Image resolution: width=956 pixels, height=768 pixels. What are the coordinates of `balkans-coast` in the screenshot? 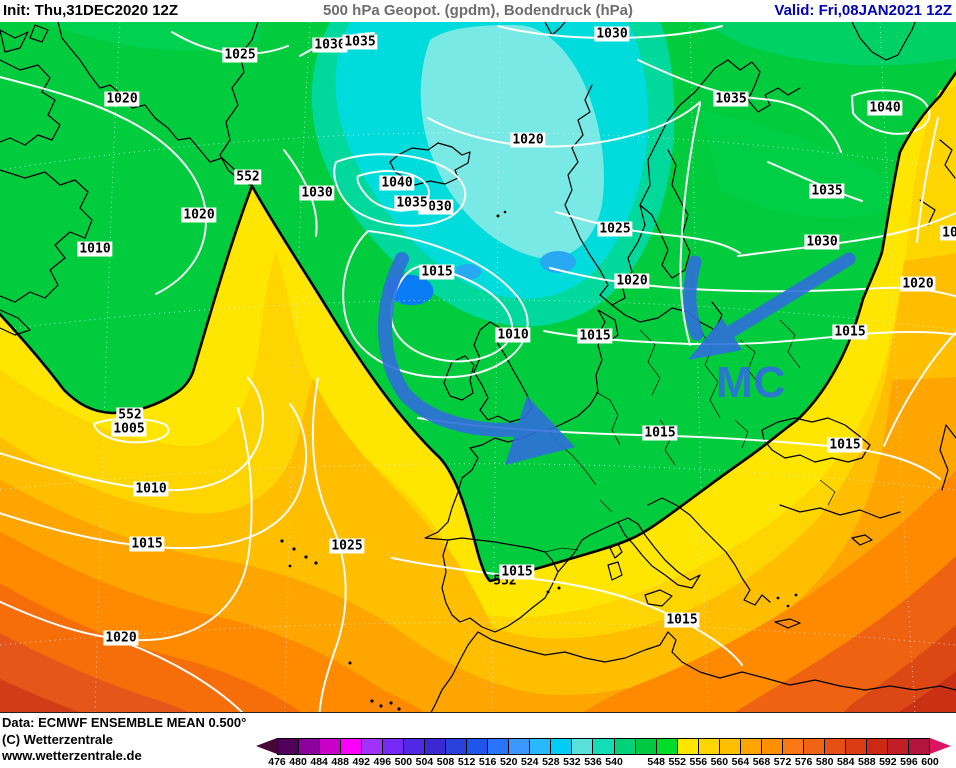 It's located at (709, 551).